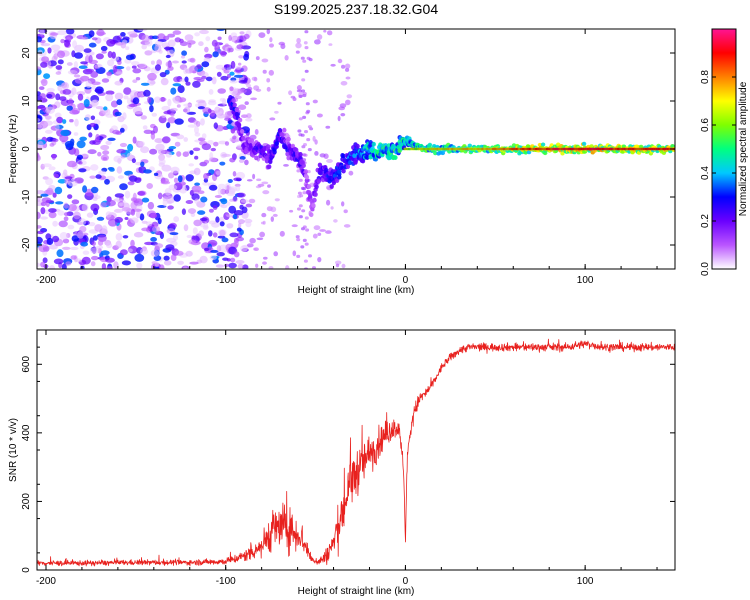 Image resolution: width=750 pixels, height=600 pixels. I want to click on spectrogram-x-tick-label: -200, so click(46, 280).